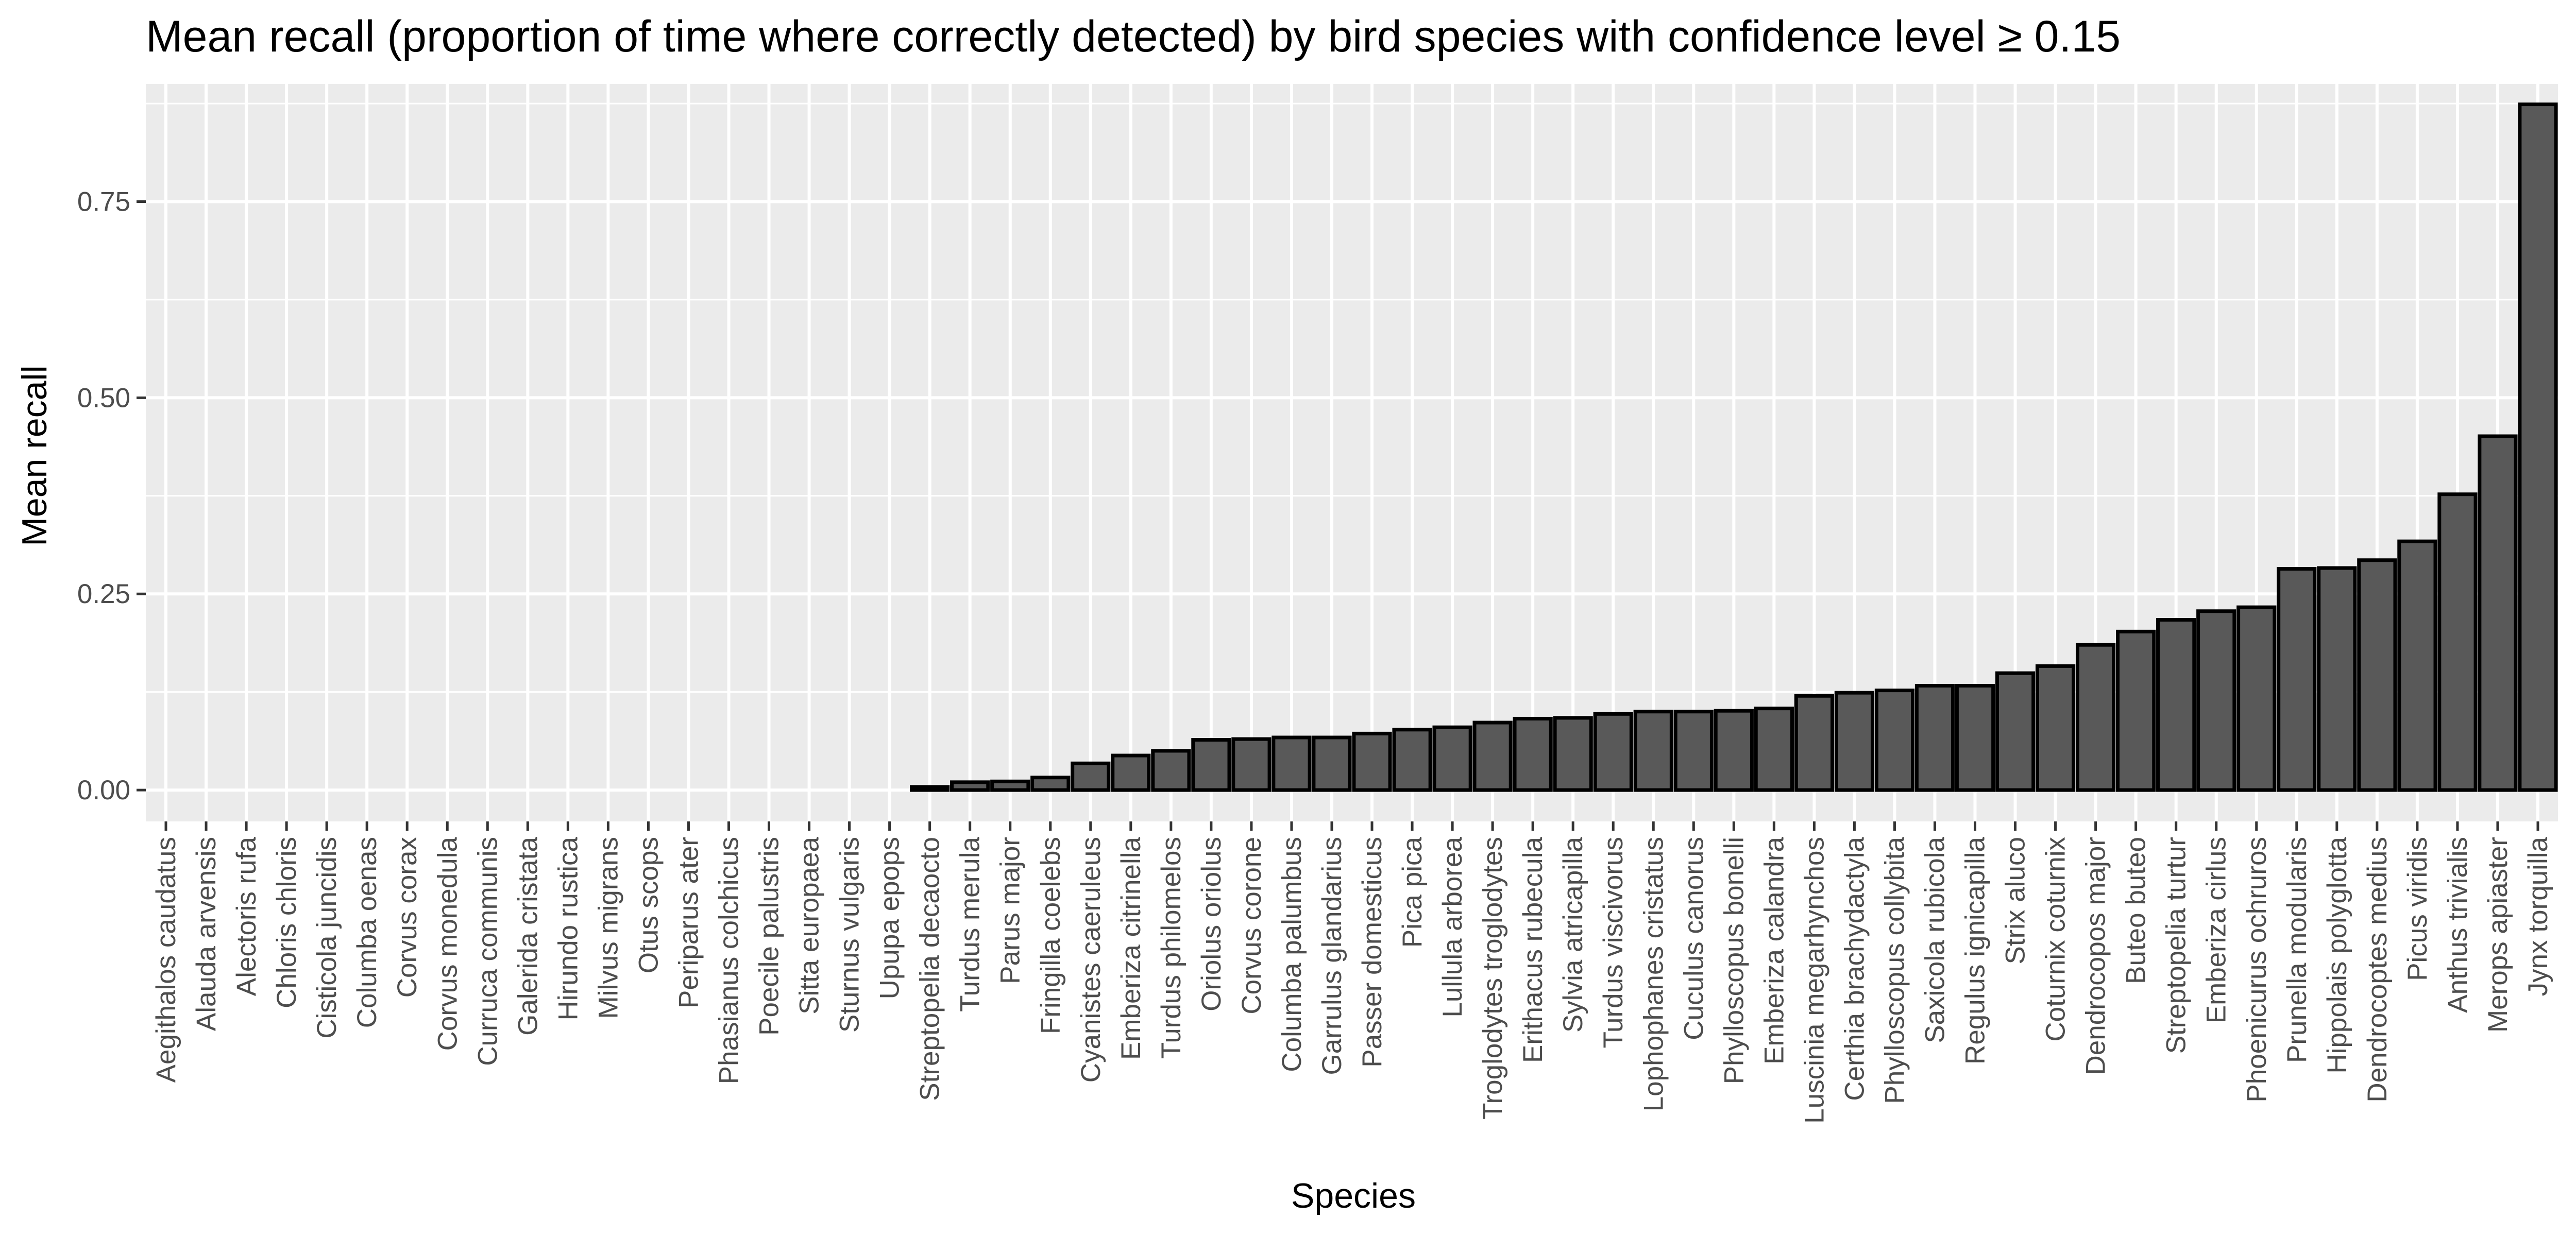  What do you see at coordinates (103, 790) in the screenshot?
I see `y-tick-label: 0.00` at bounding box center [103, 790].